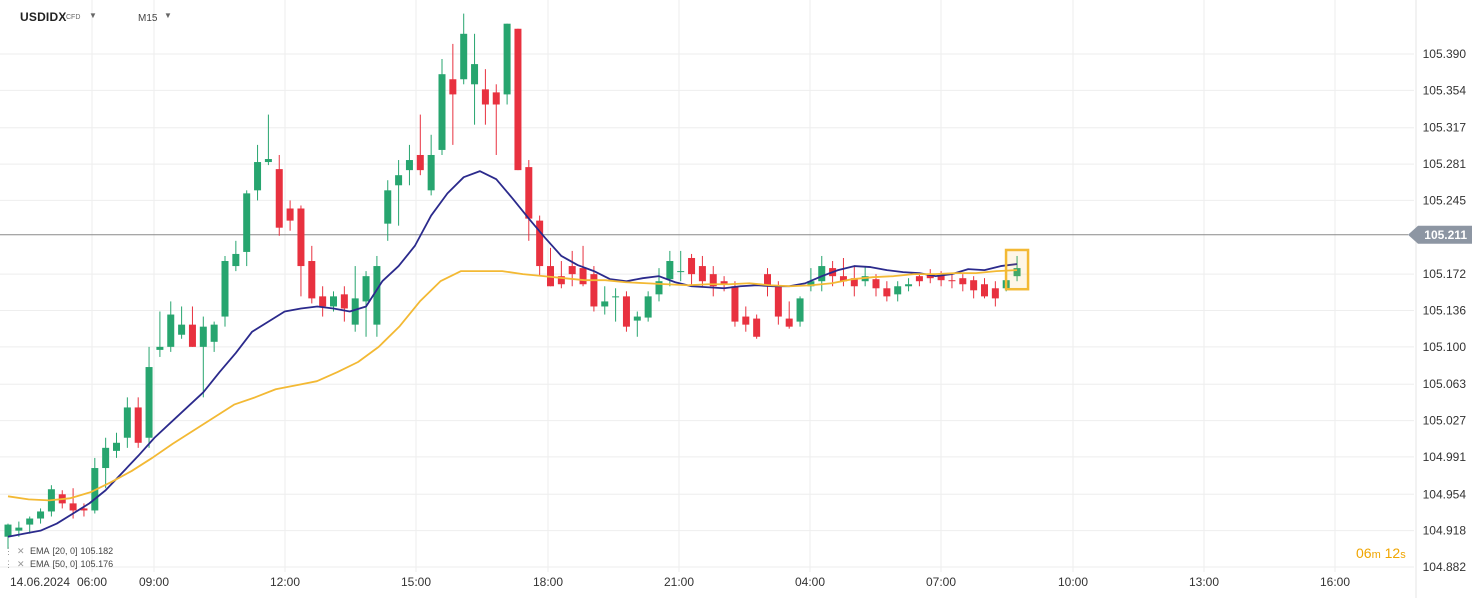  What do you see at coordinates (65, 551) in the screenshot?
I see `ema20-params: [20, 0]` at bounding box center [65, 551].